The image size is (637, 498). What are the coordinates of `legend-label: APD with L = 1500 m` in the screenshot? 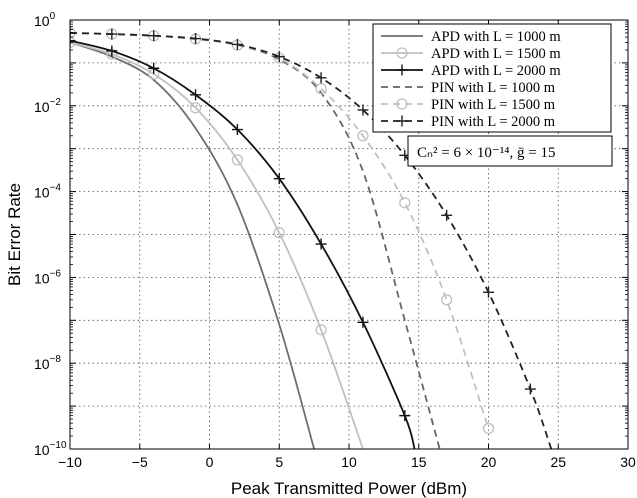 It's located at (496, 54).